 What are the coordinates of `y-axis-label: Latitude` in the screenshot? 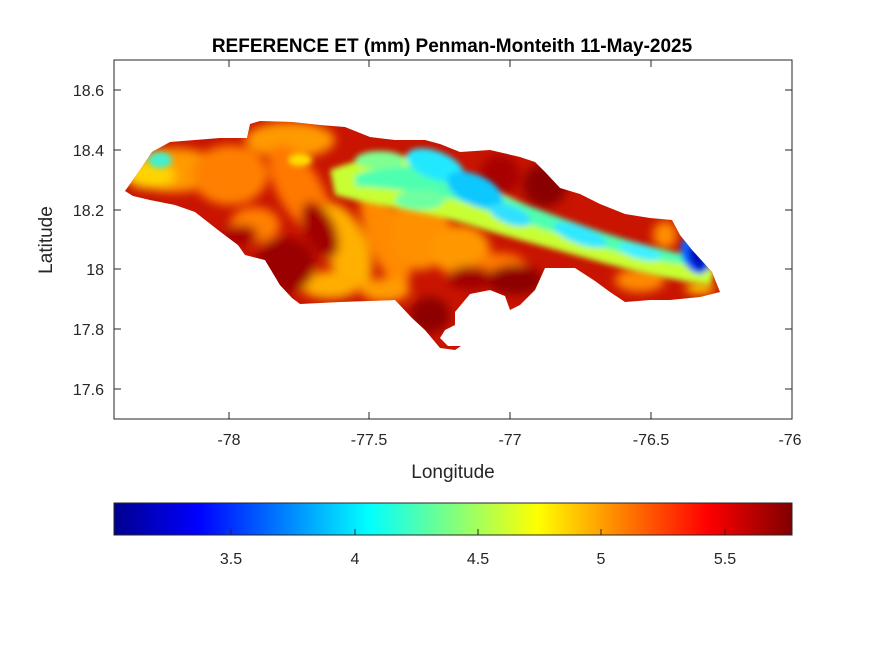 It's located at (46, 240).